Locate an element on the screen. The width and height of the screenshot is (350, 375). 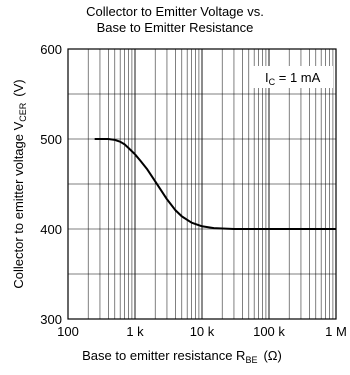
x-axis-label: Base to emitter resistance RBE (Ω) is located at coordinates (182, 356).